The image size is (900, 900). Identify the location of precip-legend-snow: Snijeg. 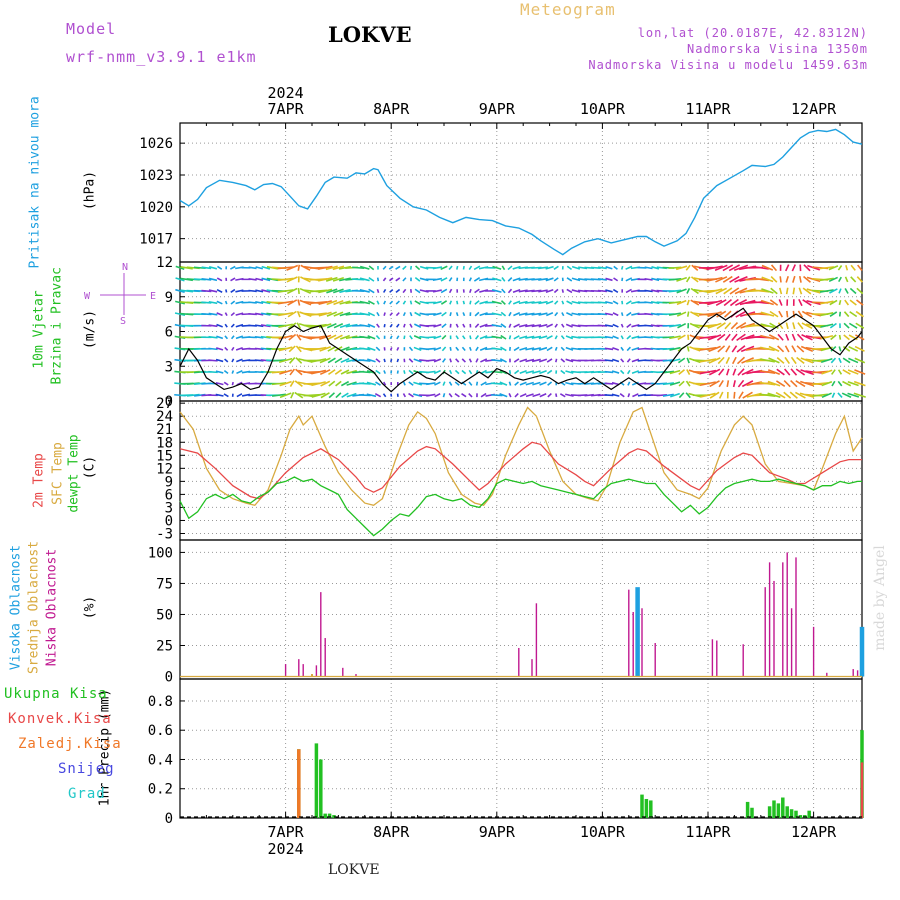
(86, 769).